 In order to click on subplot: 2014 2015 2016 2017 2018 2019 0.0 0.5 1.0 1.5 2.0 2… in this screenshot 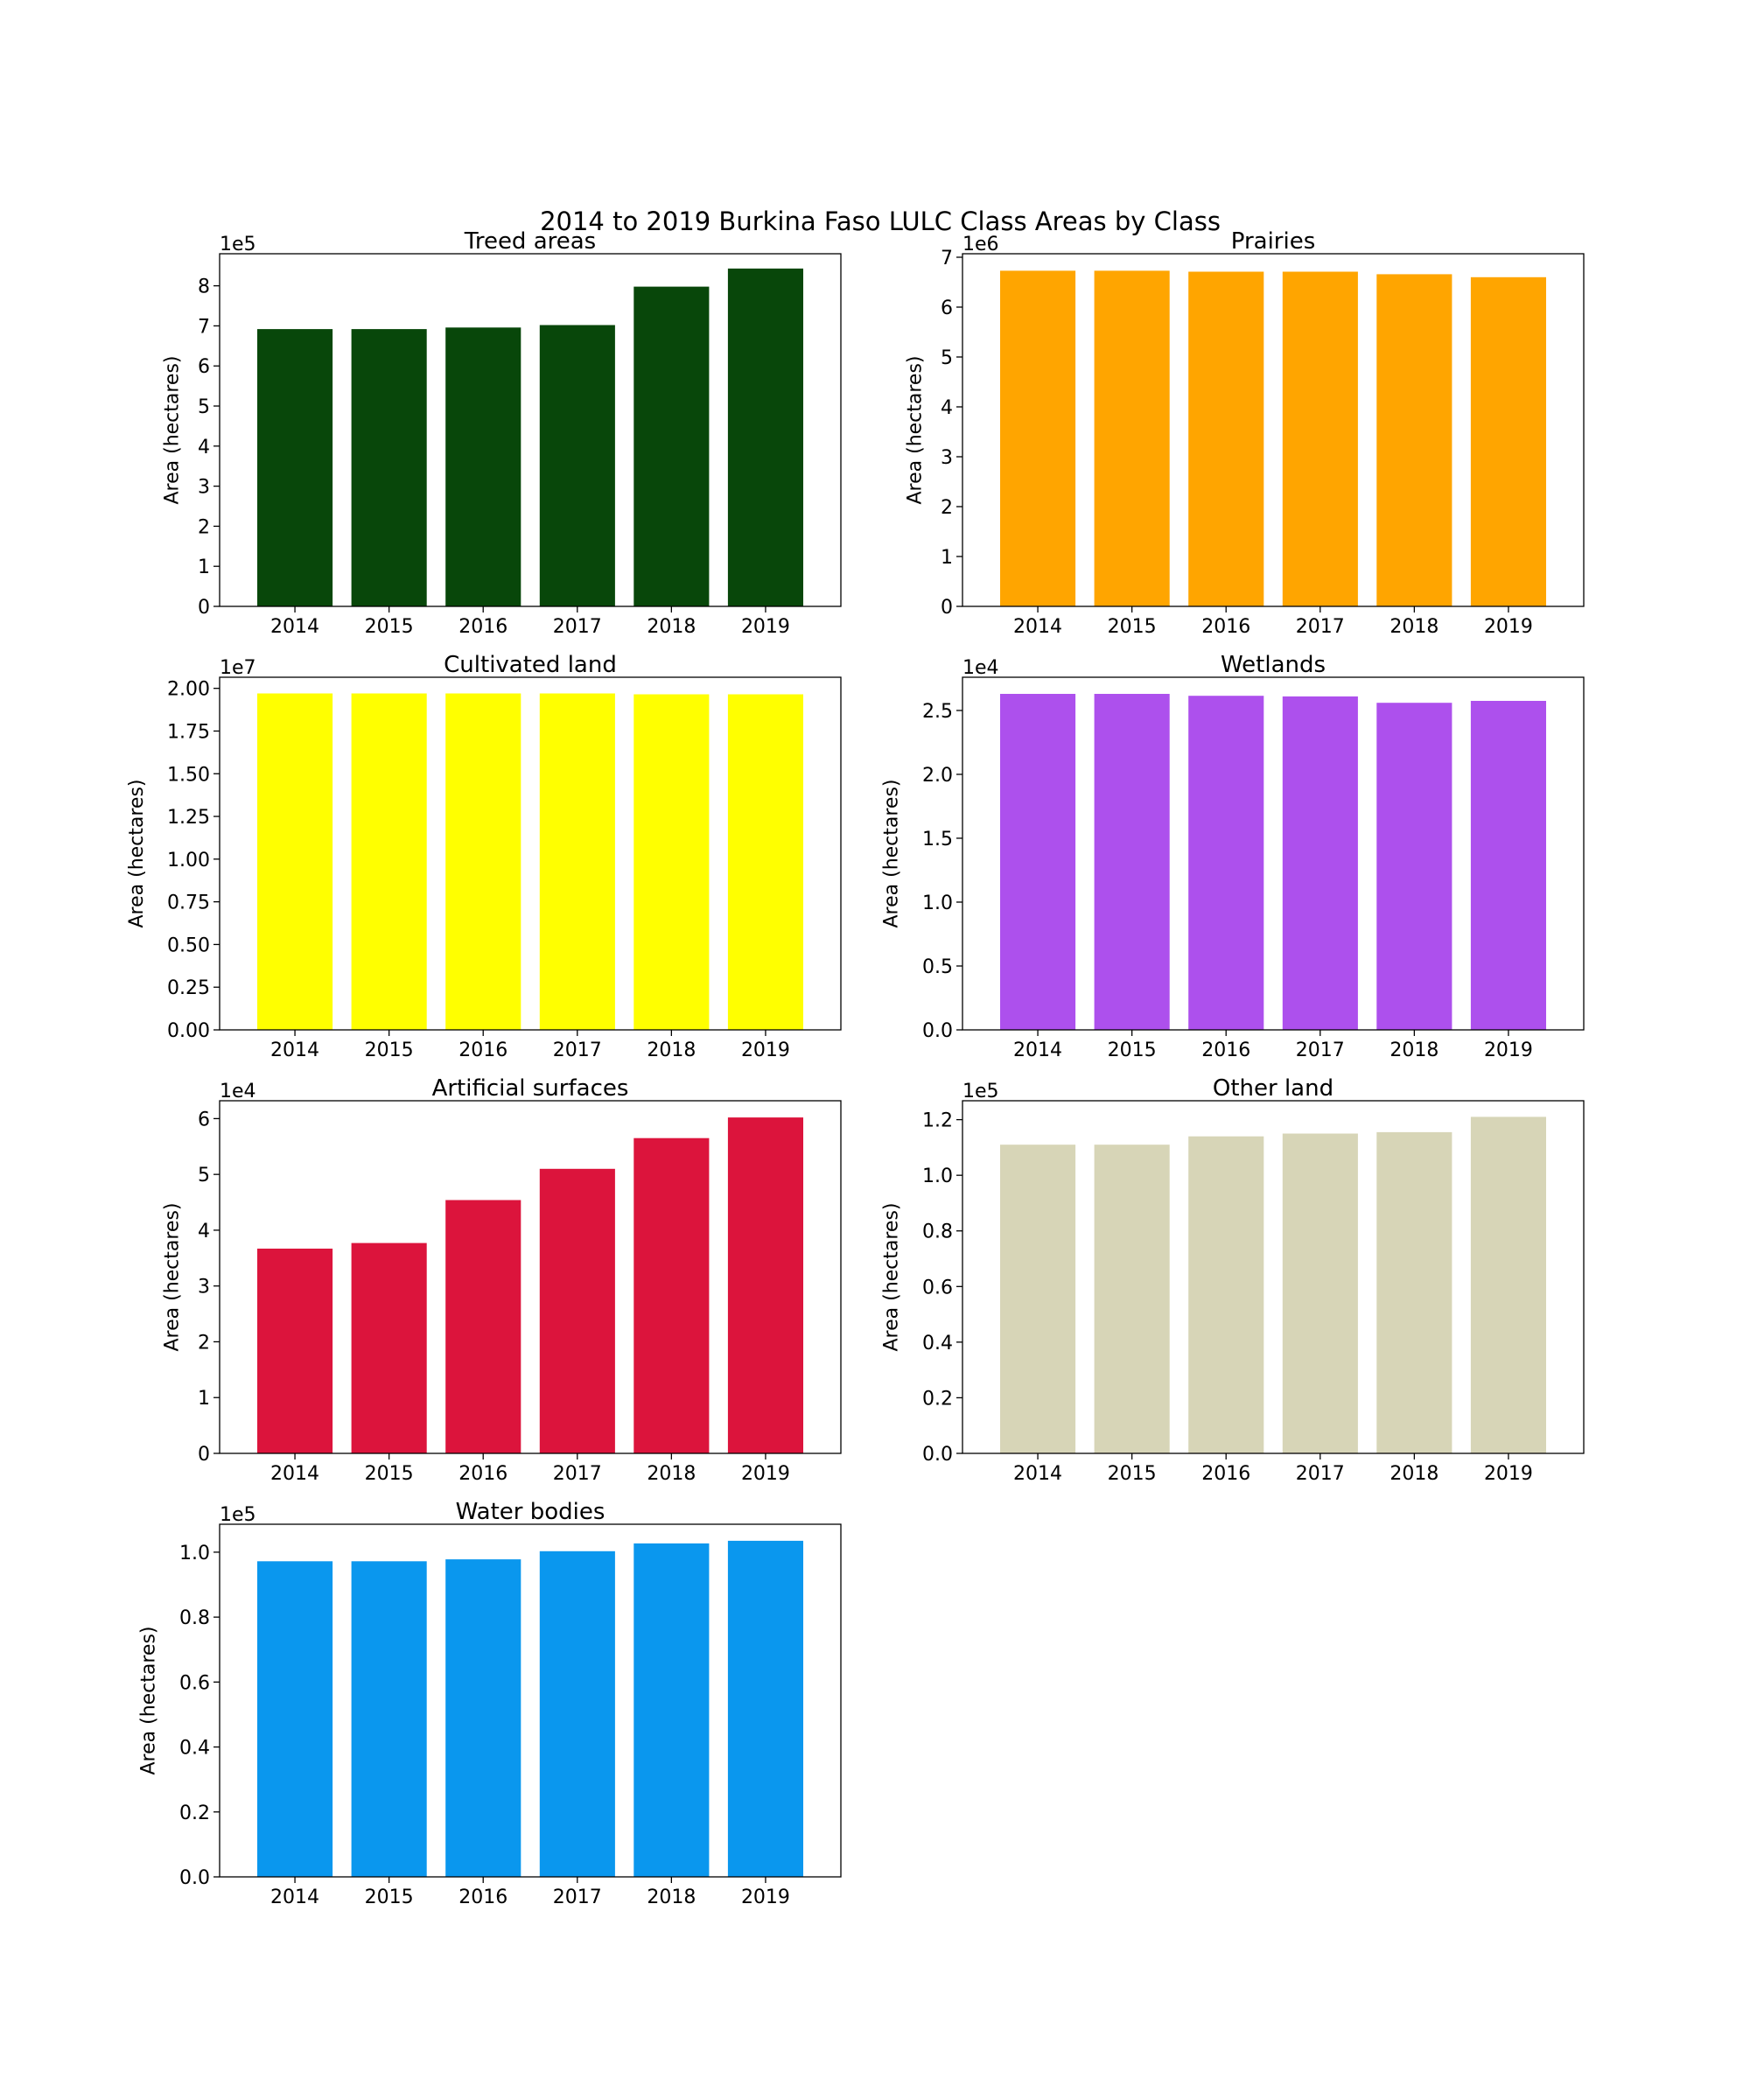, I will do `click(1233, 856)`.